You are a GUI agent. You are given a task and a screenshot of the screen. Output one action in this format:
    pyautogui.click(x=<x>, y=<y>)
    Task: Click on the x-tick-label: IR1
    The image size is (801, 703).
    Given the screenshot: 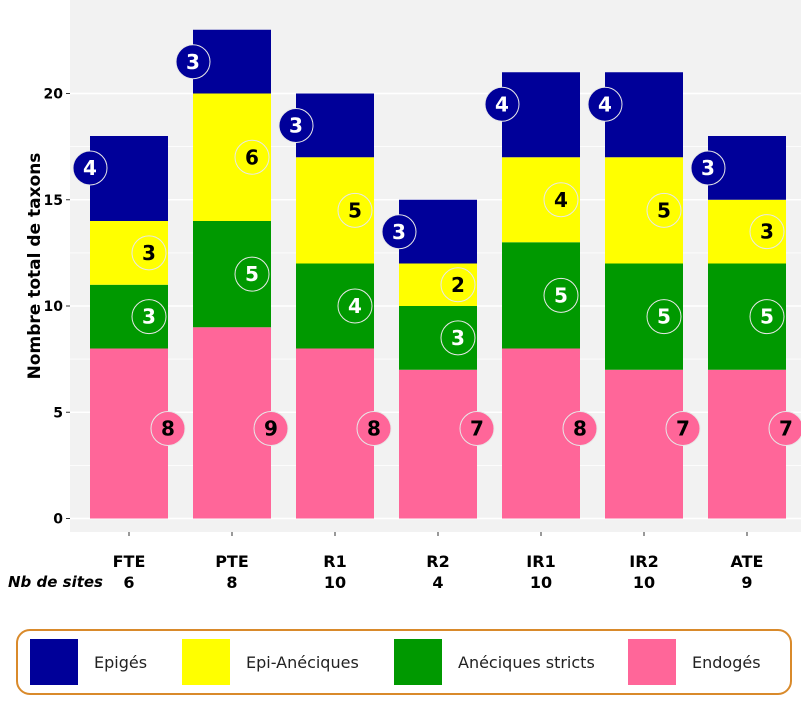 What is the action you would take?
    pyautogui.click(x=540, y=561)
    